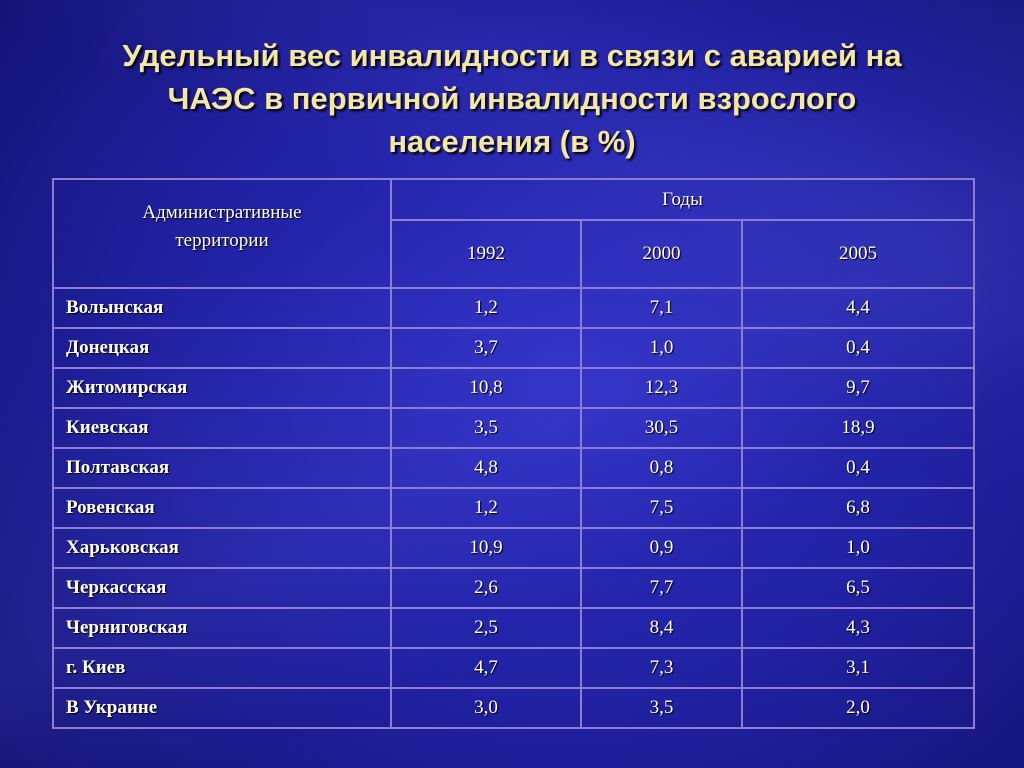  I want to click on cell-2005: 1,0, so click(858, 548).